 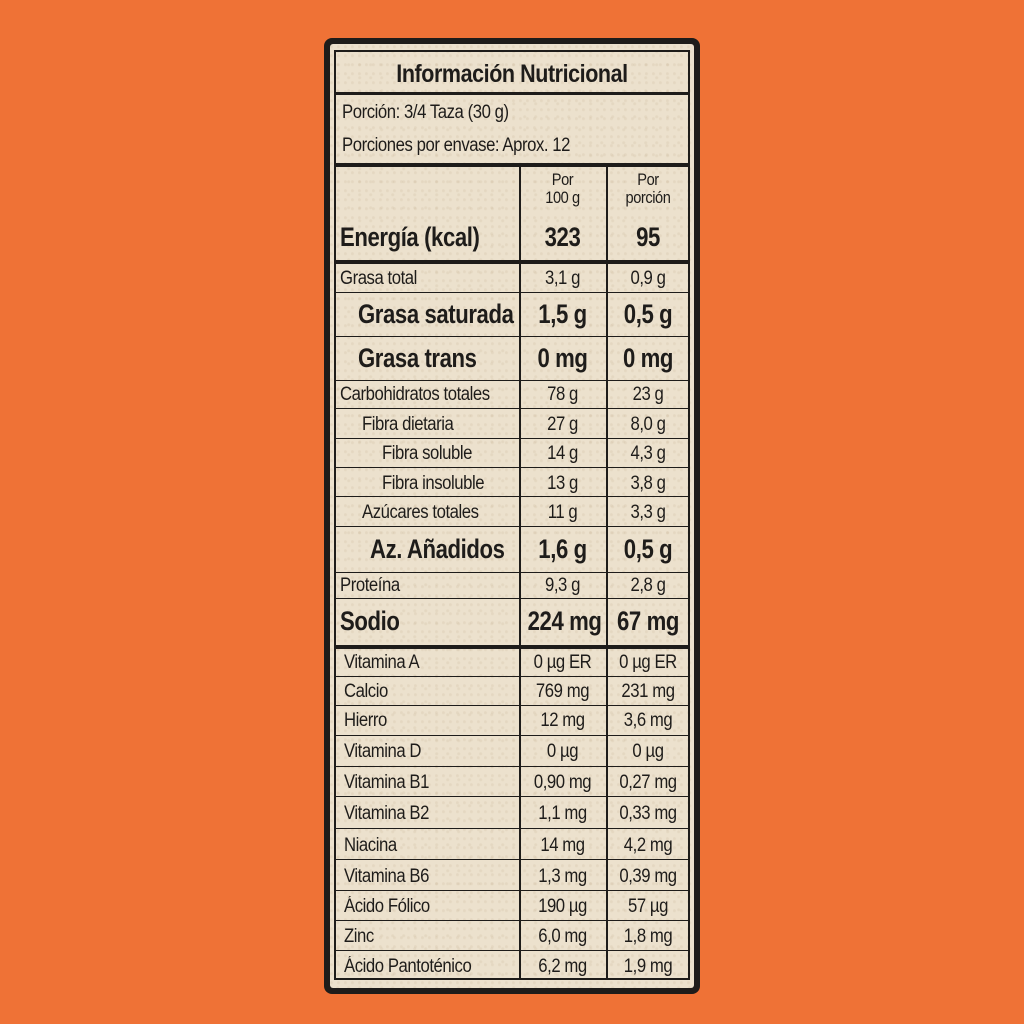 I want to click on col-header-per100: Por 100 g, so click(x=562, y=188).